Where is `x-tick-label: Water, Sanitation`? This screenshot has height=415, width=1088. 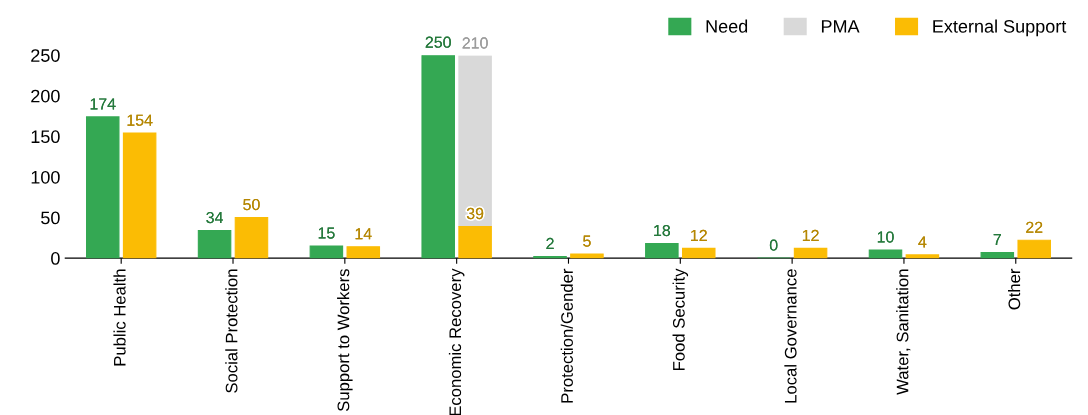
x-tick-label: Water, Sanitation is located at coordinates (903, 332).